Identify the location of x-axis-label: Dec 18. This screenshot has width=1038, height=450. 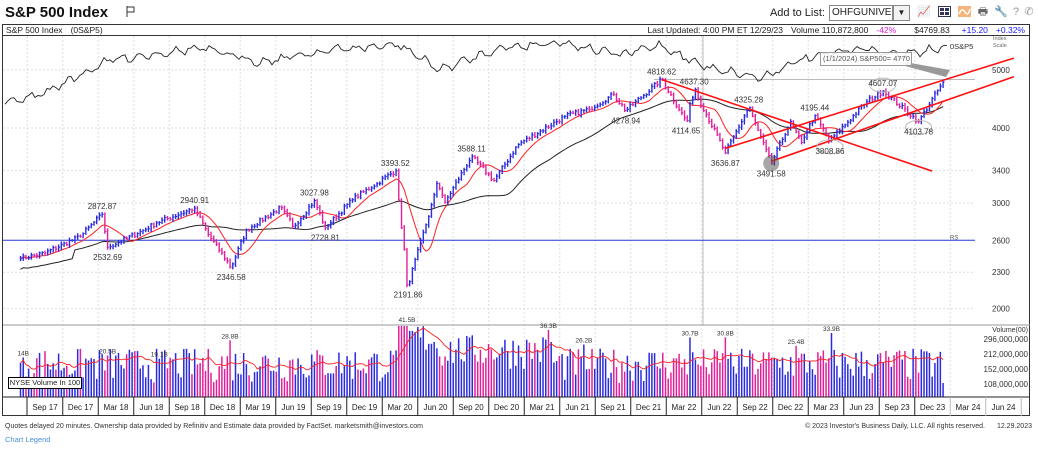
(223, 407).